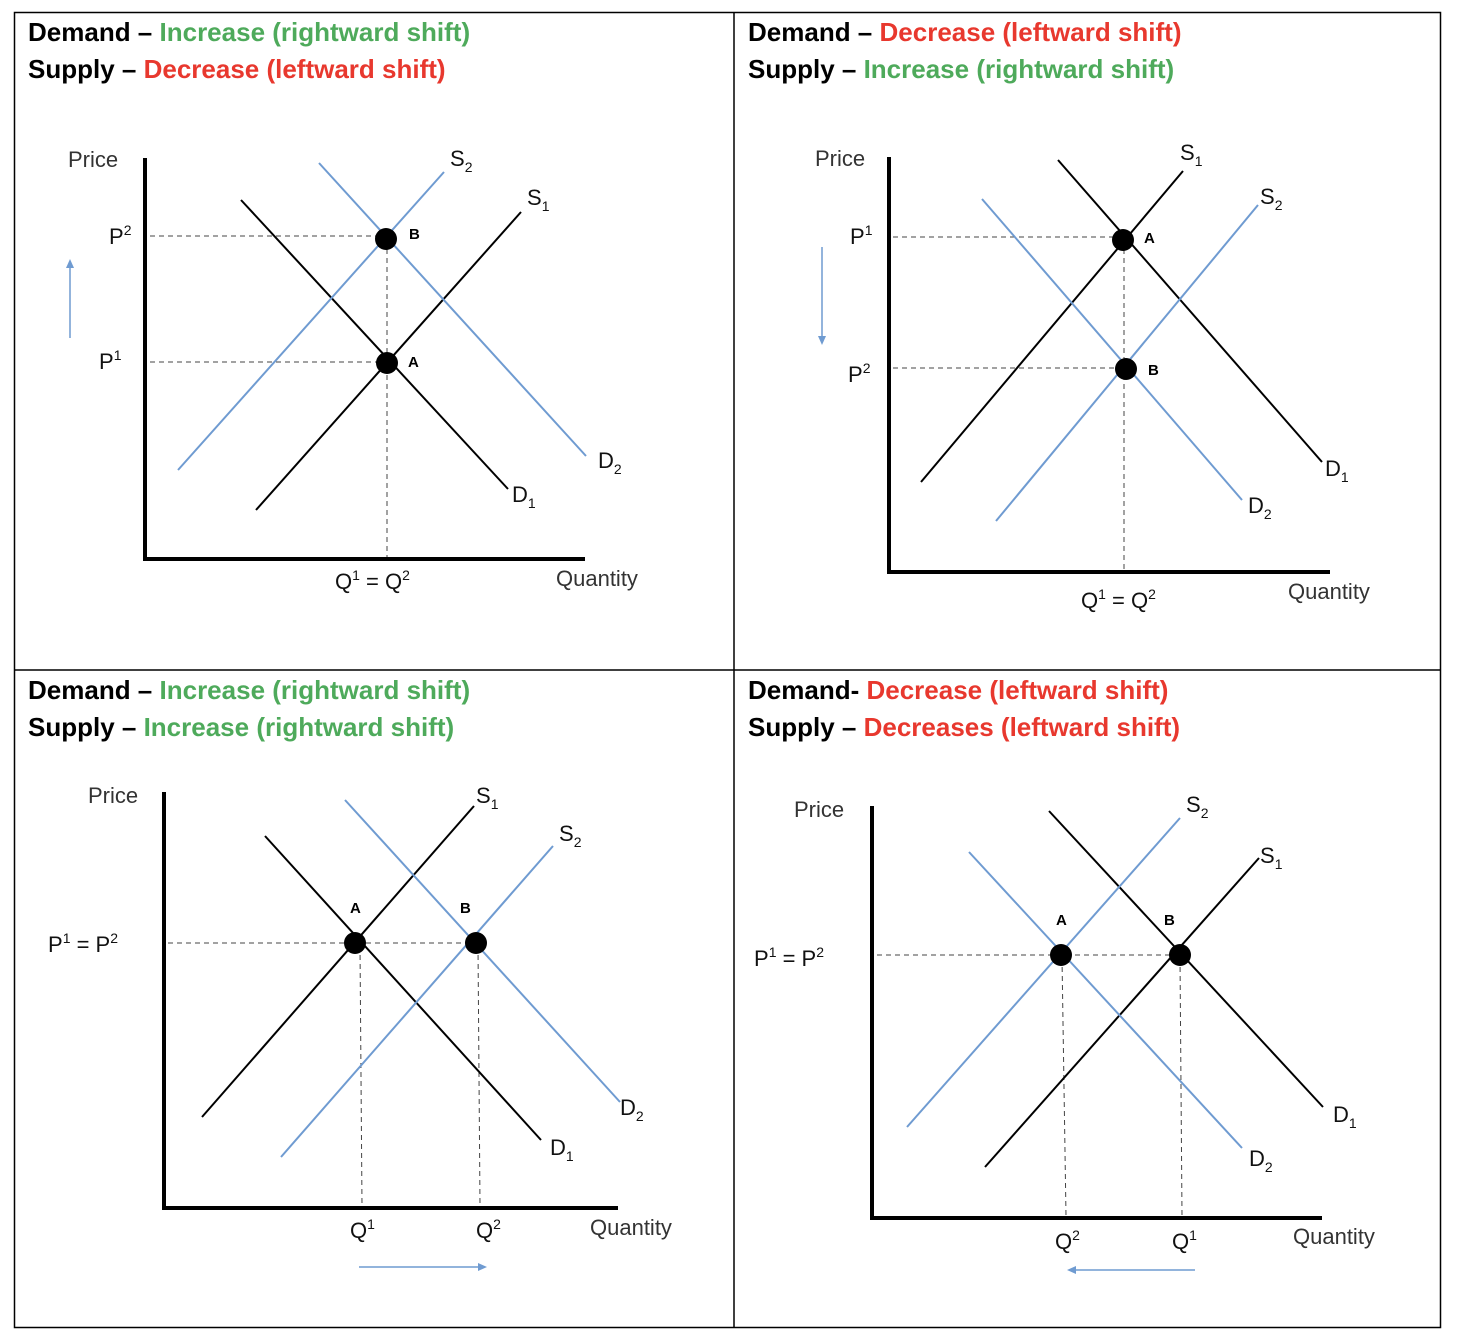 Image resolution: width=1458 pixels, height=1338 pixels. Describe the element at coordinates (964, 727) in the screenshot. I see `supply-caption: Supply – Decreases (leftward shift)` at that location.